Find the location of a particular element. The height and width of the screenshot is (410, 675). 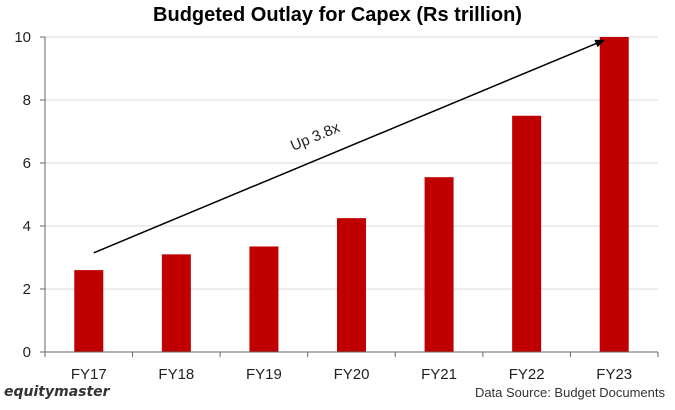

y-tick-label-6: 6 is located at coordinates (27, 163).